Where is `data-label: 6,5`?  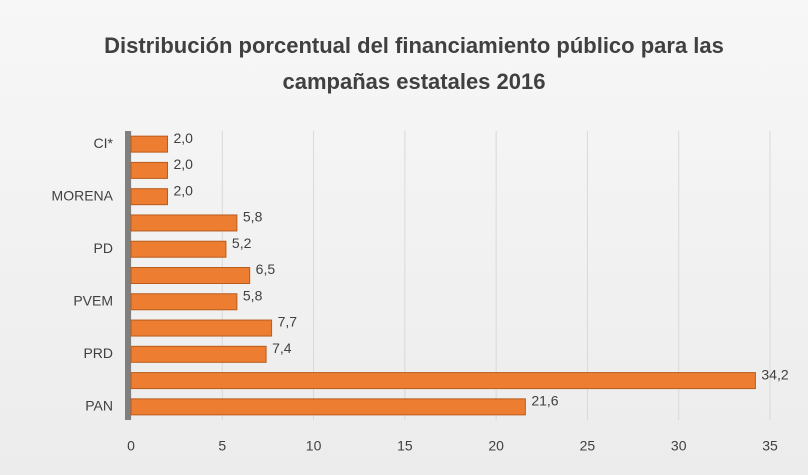 data-label: 6,5 is located at coordinates (266, 269).